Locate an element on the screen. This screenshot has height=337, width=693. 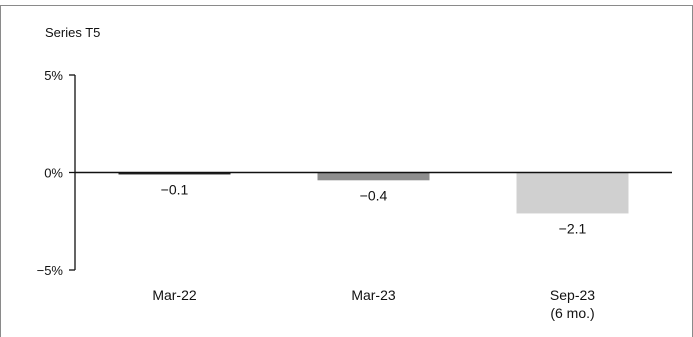
data-labels: −0.1 −0.4 −2.1 is located at coordinates (374, 208).